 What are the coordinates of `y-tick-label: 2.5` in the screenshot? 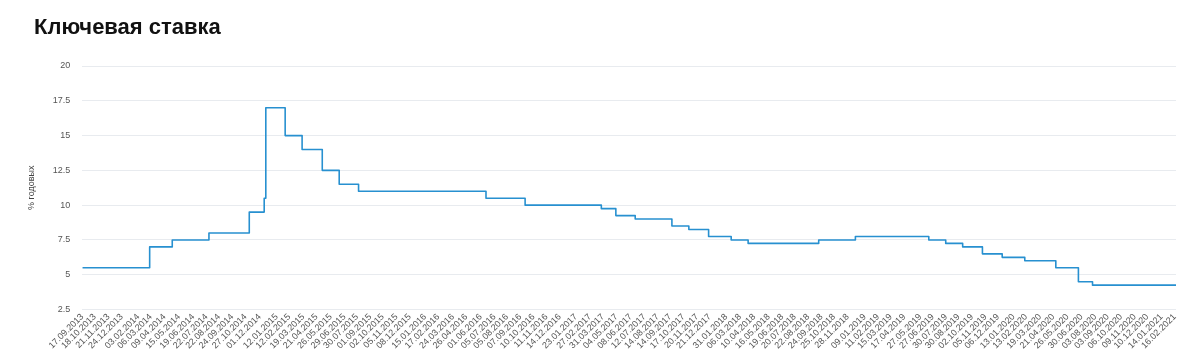 It's located at (64, 309).